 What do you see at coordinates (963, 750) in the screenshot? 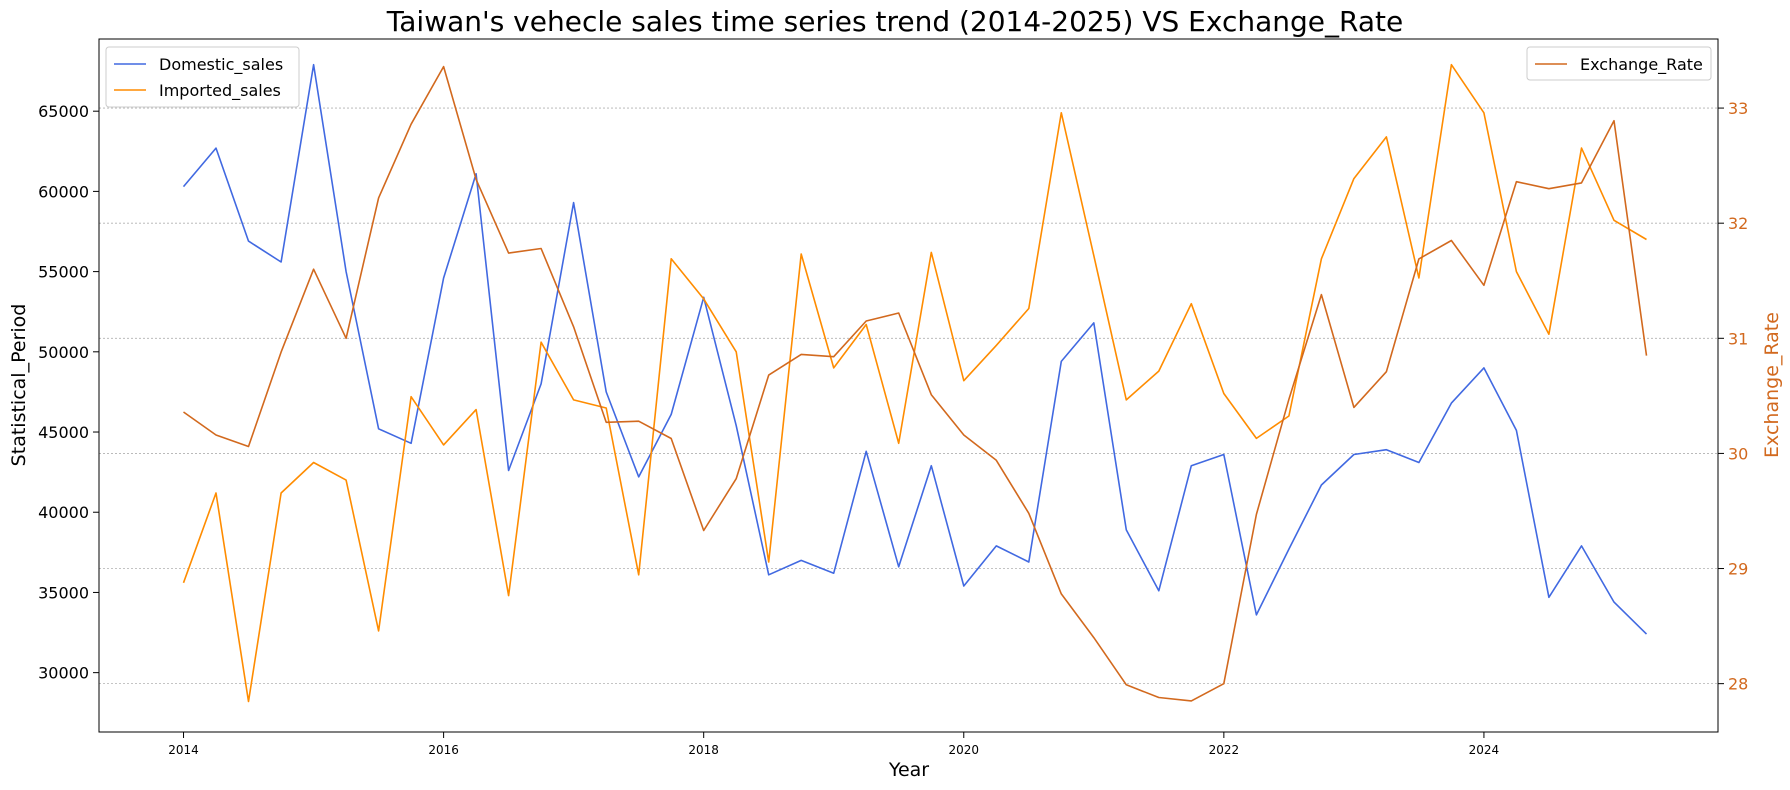
I see `x-tick-label: 2020` at bounding box center [963, 750].